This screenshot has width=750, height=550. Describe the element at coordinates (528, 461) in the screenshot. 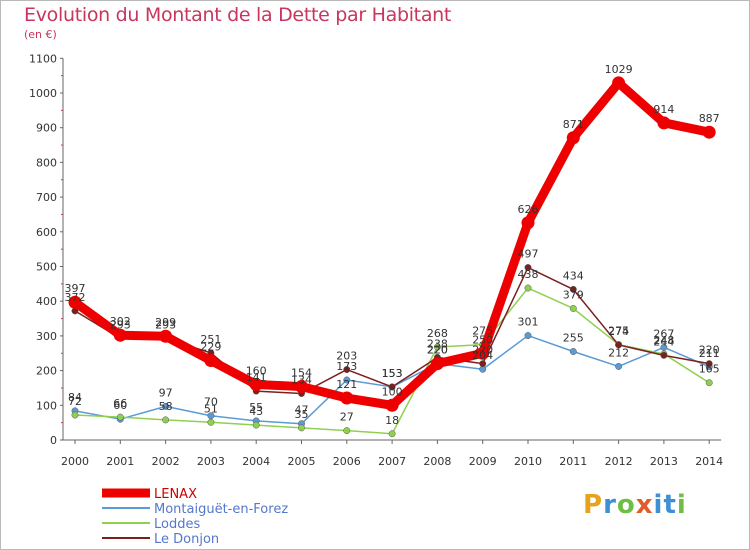

I see `x-tick-label: 2010` at that location.